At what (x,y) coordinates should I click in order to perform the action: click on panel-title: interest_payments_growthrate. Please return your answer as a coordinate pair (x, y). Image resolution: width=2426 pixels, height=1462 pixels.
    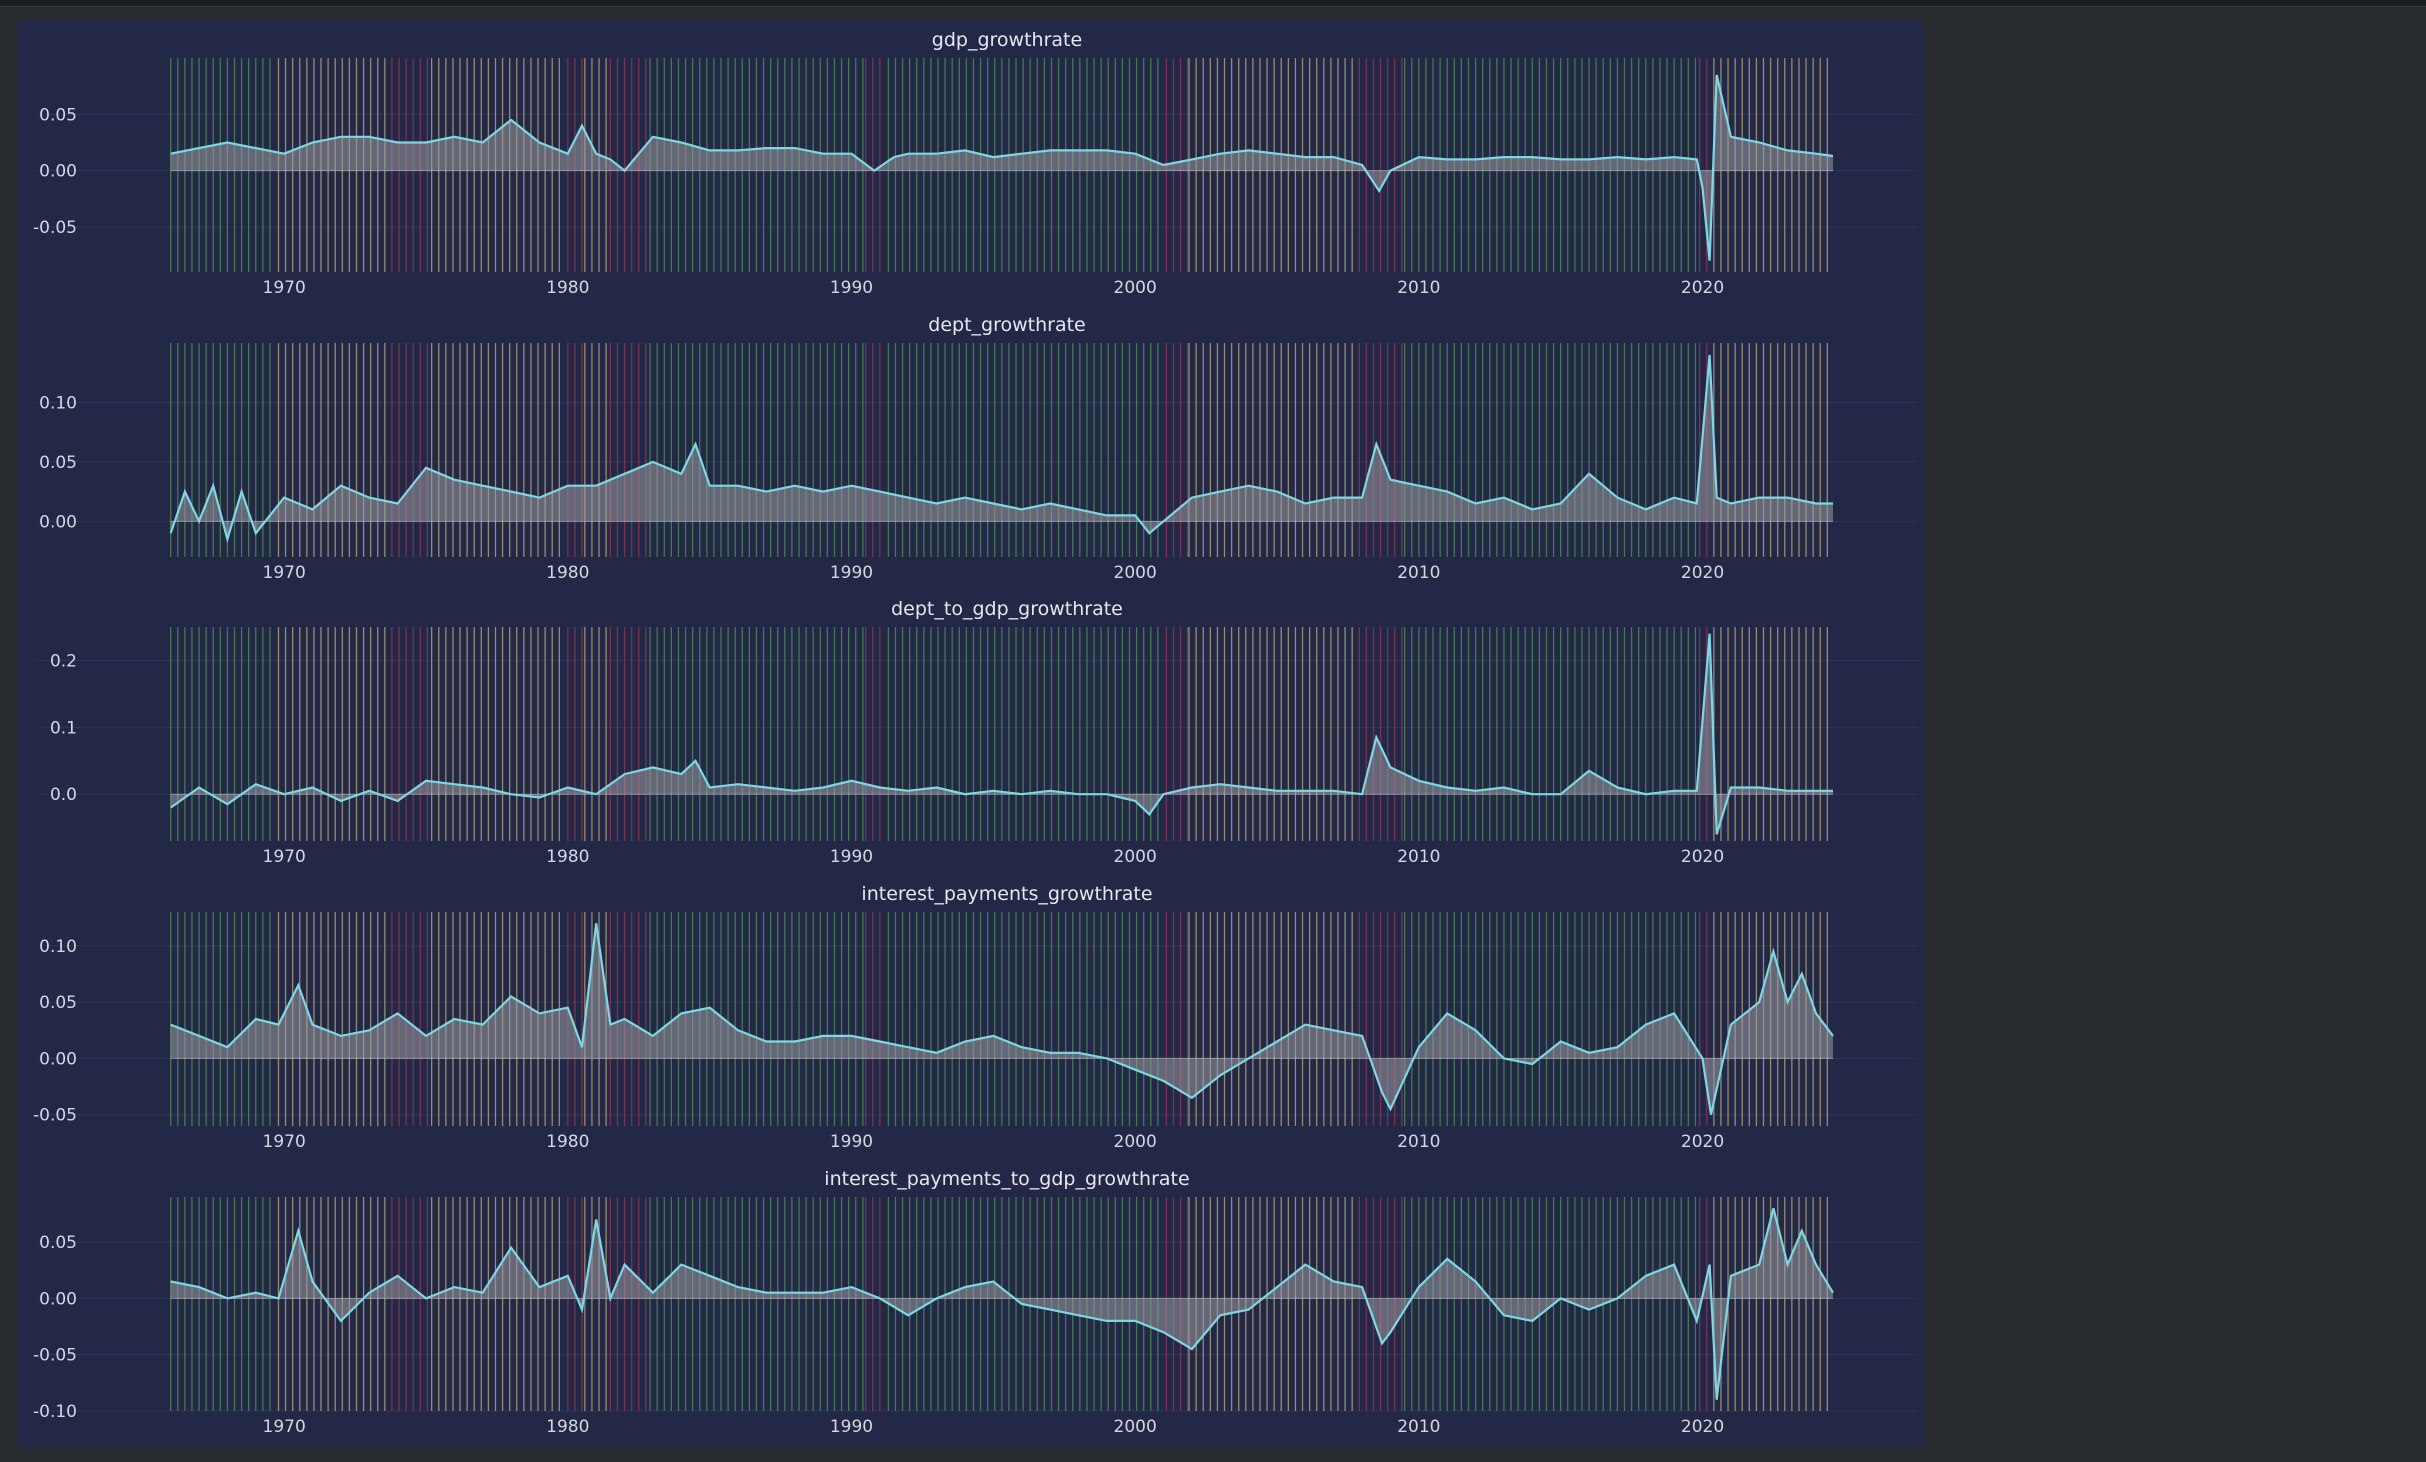
    Looking at the image, I should click on (1006, 894).